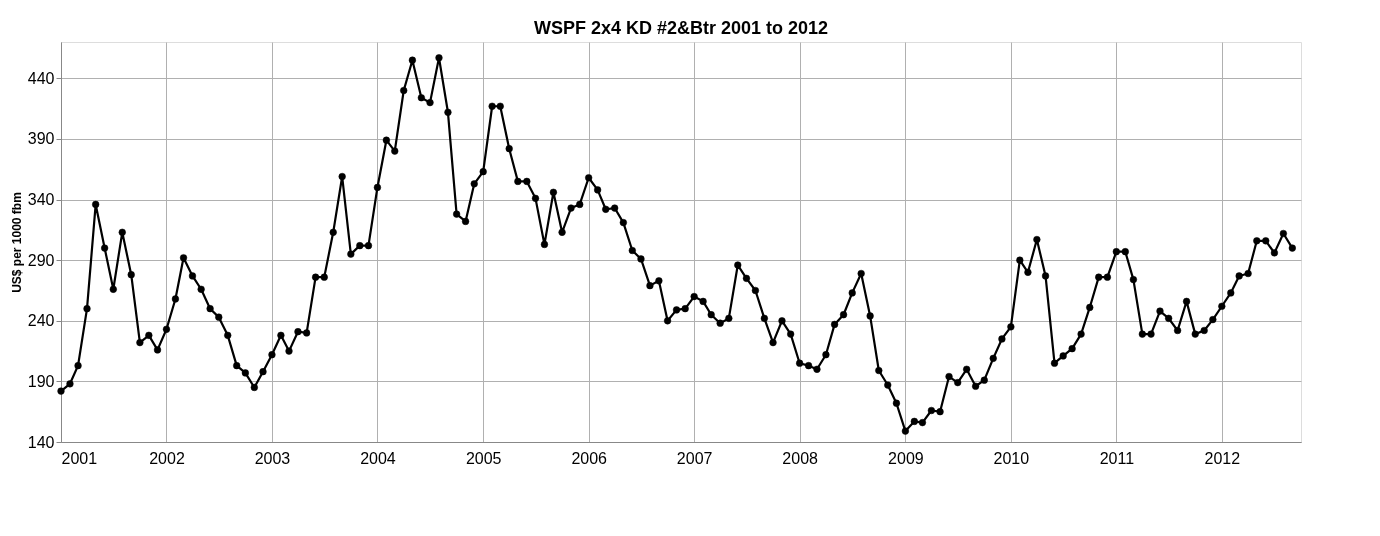 This screenshot has height=536, width=1380. What do you see at coordinates (41, 381) in the screenshot?
I see `y-tick-label: 190` at bounding box center [41, 381].